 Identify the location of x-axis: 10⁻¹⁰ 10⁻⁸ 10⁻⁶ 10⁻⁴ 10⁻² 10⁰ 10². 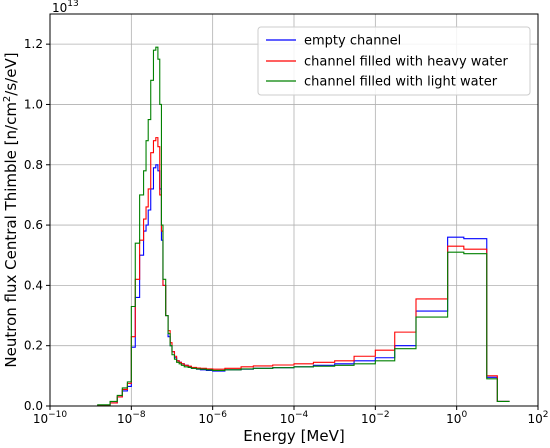
(291, 416).